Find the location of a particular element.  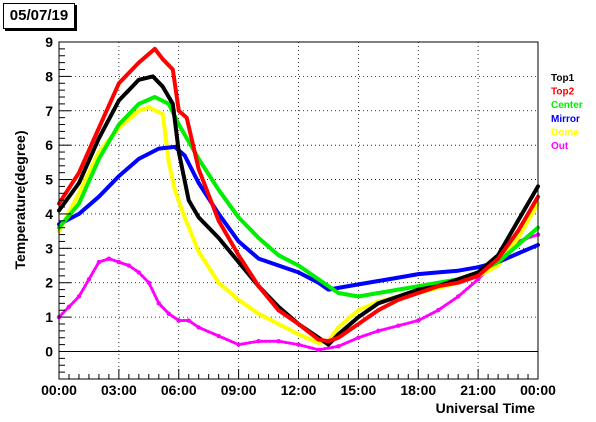

legend-entry-top1: Top1 is located at coordinates (563, 78).